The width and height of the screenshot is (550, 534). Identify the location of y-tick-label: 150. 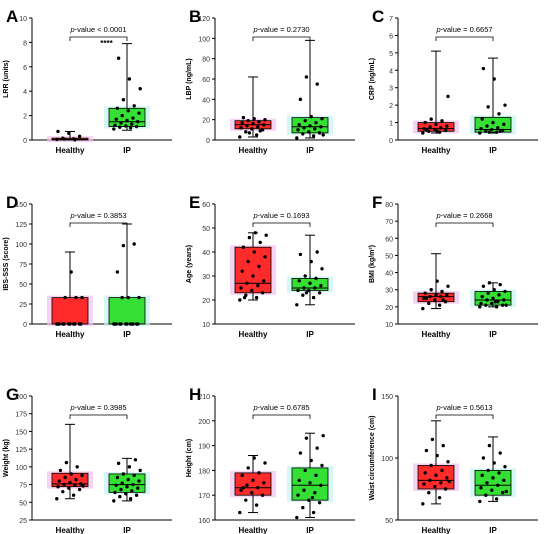
(387, 397).